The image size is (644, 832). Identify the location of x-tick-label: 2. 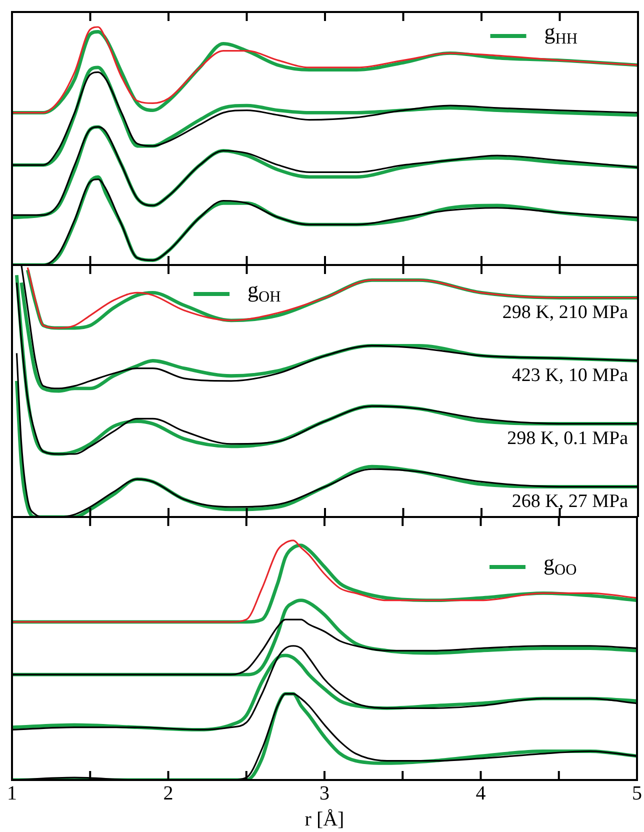
(168, 793).